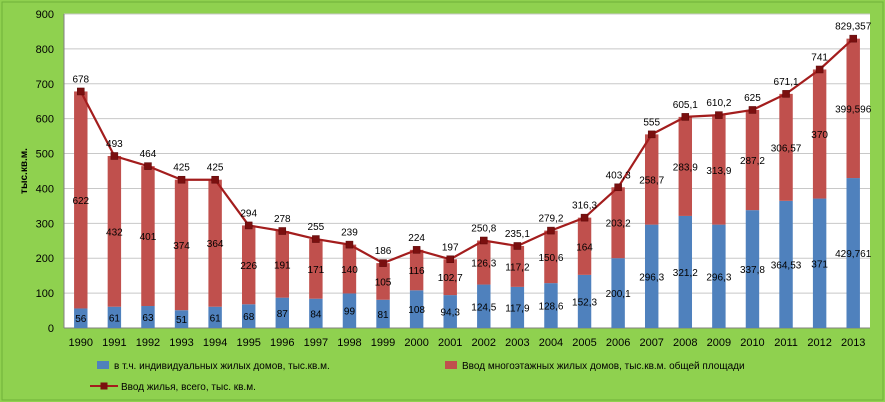 The height and width of the screenshot is (402, 885). I want to click on x-tick-label: 1992, so click(148, 343).